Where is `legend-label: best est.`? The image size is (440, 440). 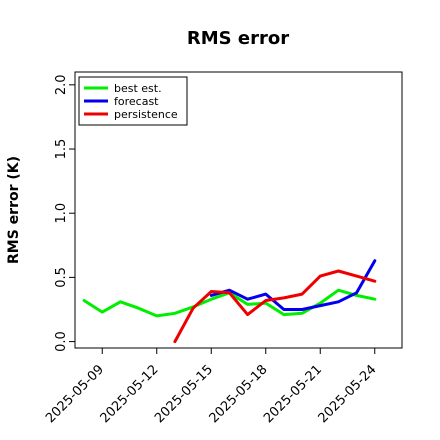 legend-label: best est. is located at coordinates (138, 88).